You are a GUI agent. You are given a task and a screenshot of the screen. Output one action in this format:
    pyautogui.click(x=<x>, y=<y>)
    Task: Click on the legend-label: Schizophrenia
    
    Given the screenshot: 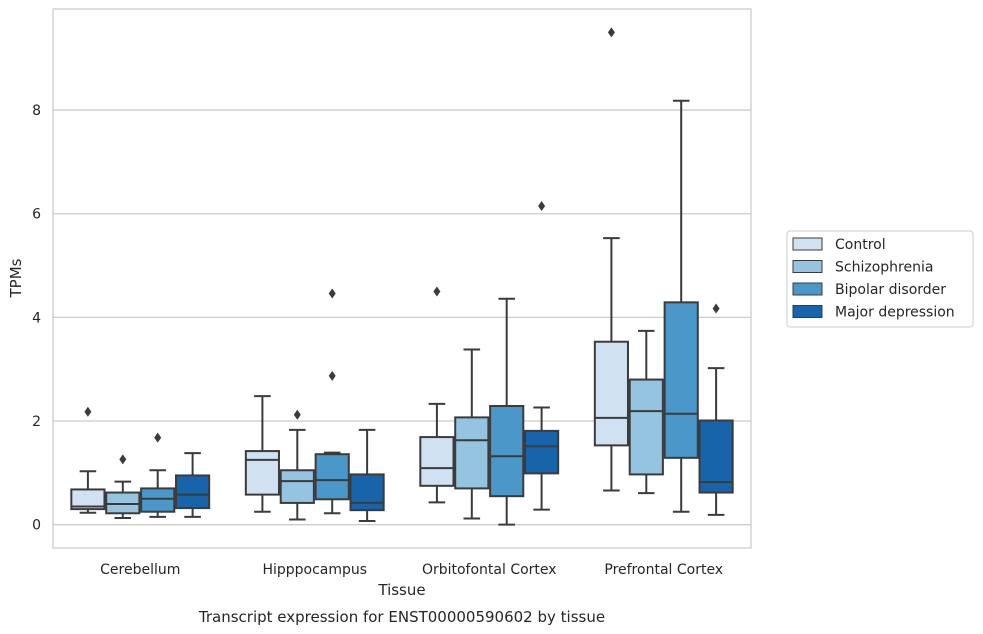 What is the action you would take?
    pyautogui.click(x=884, y=268)
    